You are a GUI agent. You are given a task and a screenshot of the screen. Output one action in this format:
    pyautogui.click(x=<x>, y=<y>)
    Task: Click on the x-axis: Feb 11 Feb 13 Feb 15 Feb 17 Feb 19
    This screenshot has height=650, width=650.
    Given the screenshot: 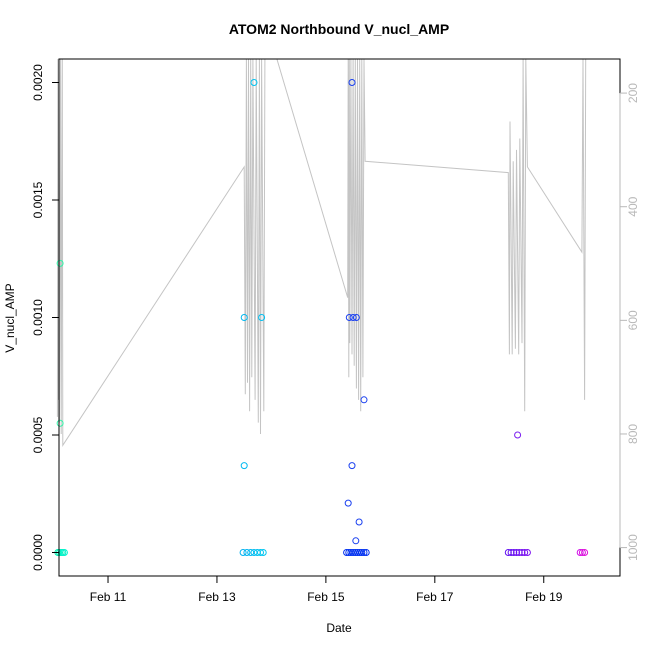 What is the action you would take?
    pyautogui.click(x=326, y=589)
    